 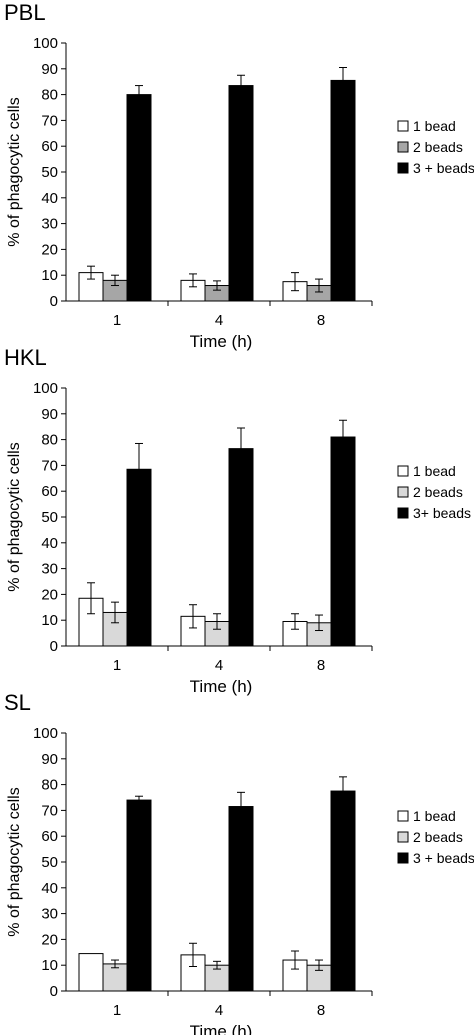 I want to click on legend-label: 3+ beads, so click(x=442, y=513).